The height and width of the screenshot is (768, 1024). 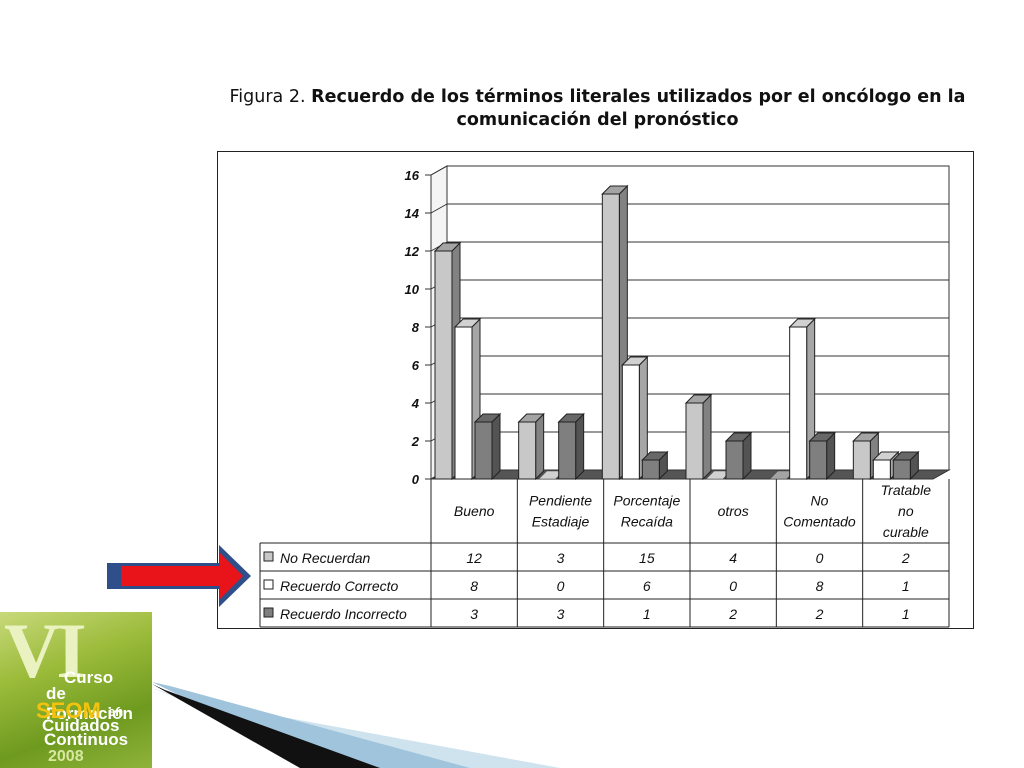 I want to click on category-label: Estadiaje, so click(x=561, y=522).